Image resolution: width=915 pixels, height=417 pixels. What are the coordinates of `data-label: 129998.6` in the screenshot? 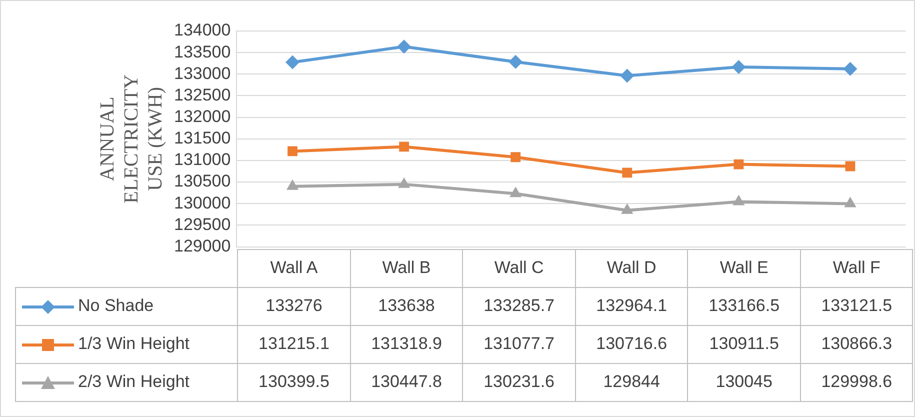 It's located at (856, 382).